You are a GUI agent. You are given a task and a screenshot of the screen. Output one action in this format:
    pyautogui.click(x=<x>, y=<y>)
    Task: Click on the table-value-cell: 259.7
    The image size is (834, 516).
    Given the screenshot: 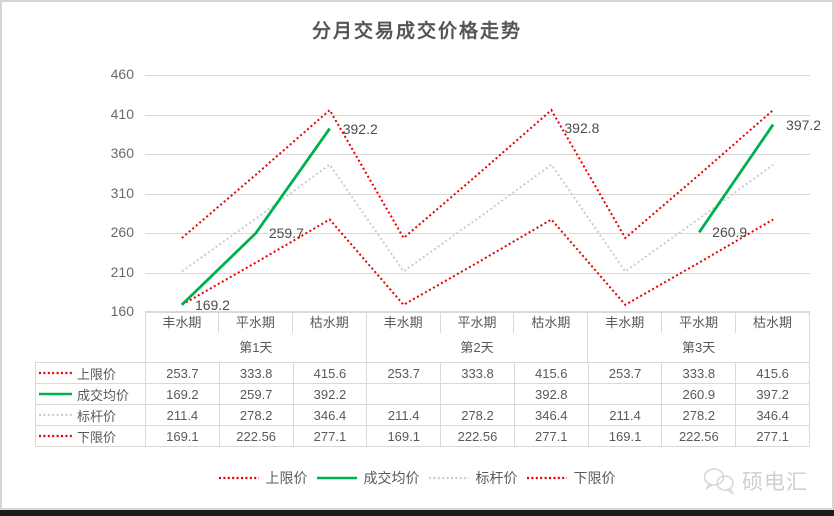 What is the action you would take?
    pyautogui.click(x=256, y=394)
    